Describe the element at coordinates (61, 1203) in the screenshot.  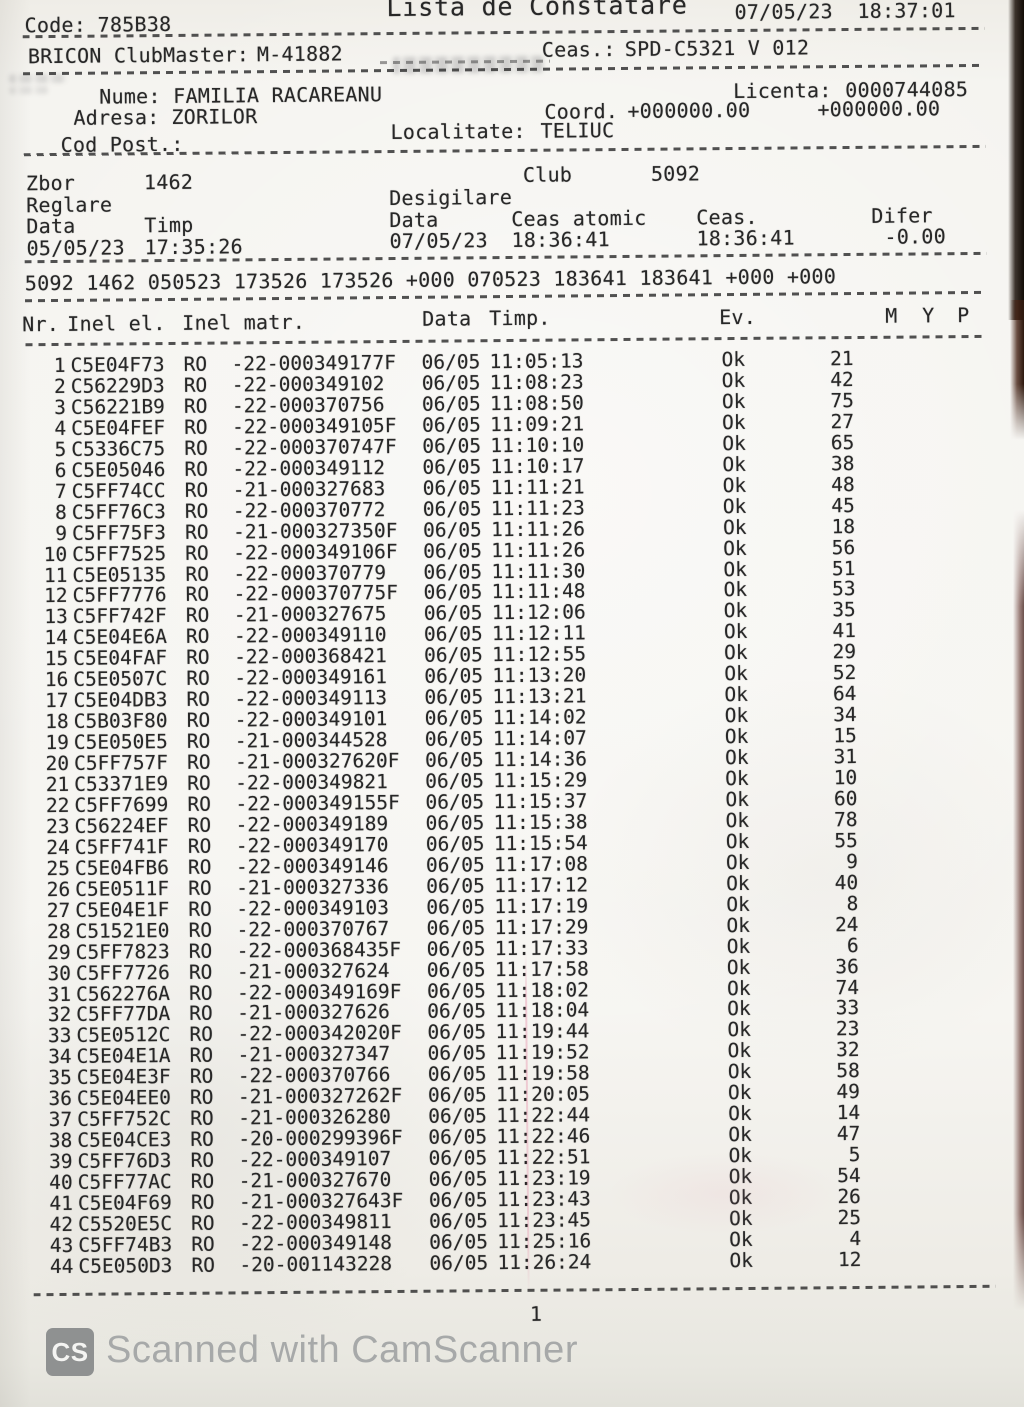
I see `row-nr: 41` at that location.